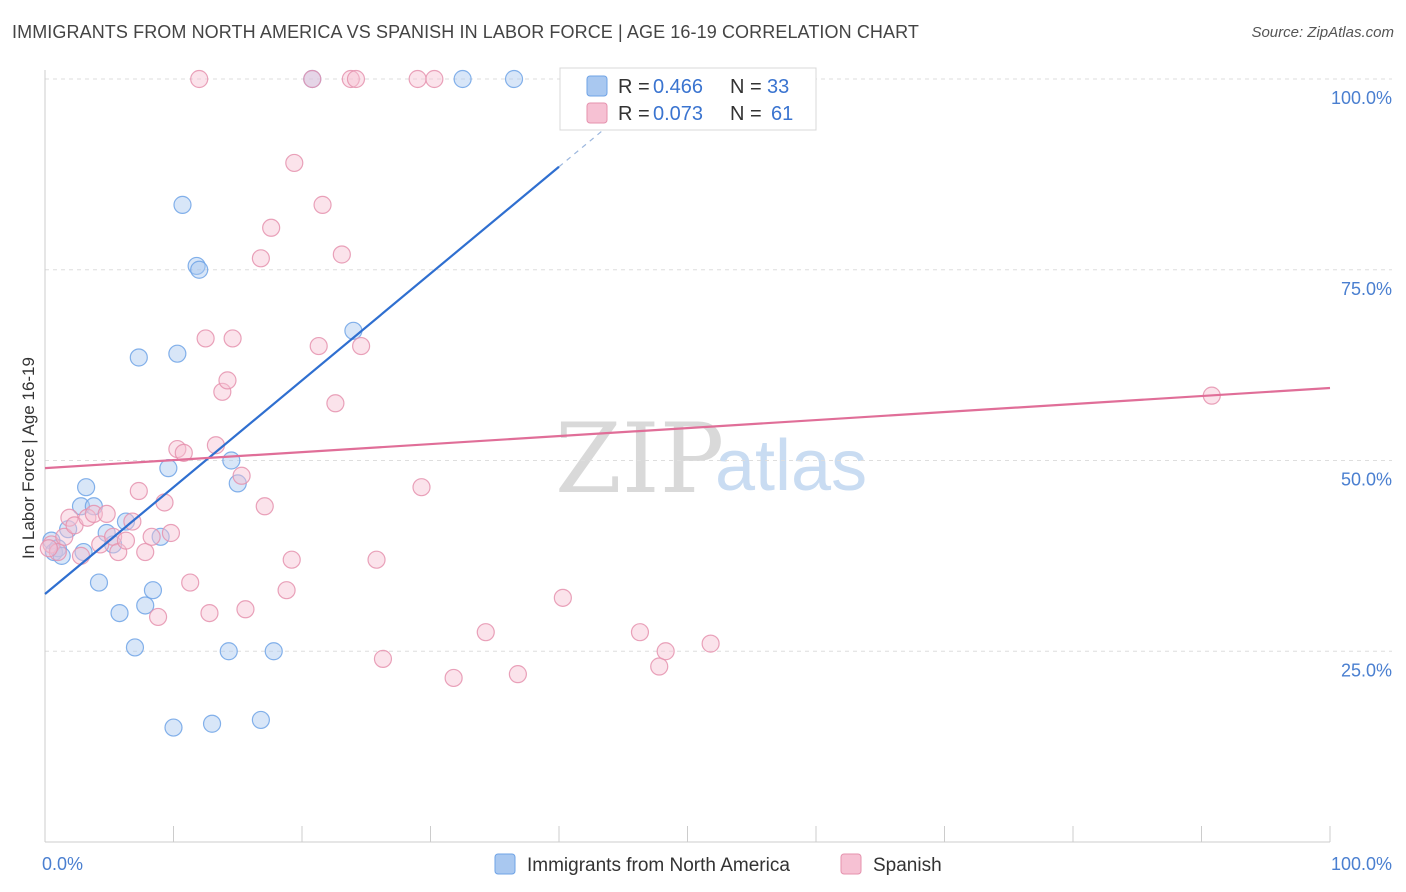 The width and height of the screenshot is (1406, 892). I want to click on watermark: ZIP atlas, so click(711, 459).